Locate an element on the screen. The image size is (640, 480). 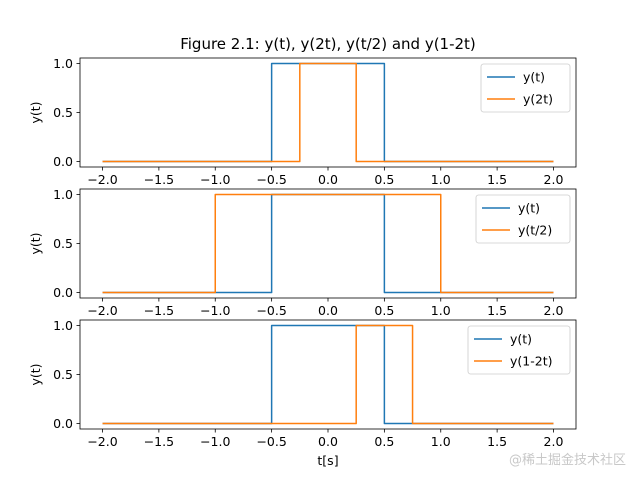
x-axis-label: t[s] is located at coordinates (327, 460).